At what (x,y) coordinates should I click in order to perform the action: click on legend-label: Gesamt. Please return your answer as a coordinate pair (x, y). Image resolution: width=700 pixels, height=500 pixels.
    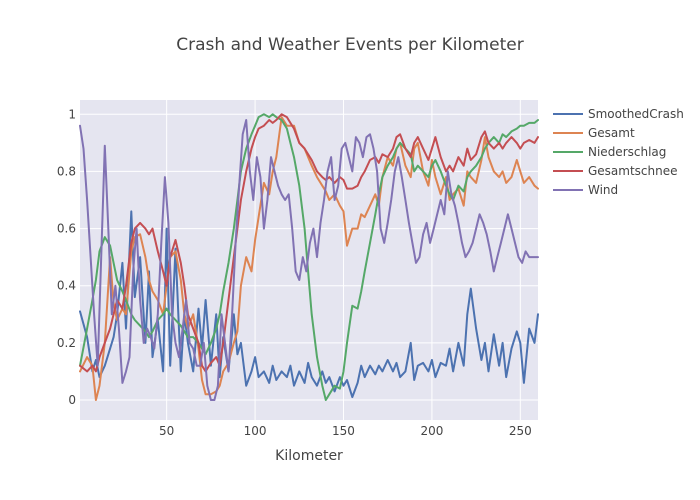
    Looking at the image, I should click on (611, 133).